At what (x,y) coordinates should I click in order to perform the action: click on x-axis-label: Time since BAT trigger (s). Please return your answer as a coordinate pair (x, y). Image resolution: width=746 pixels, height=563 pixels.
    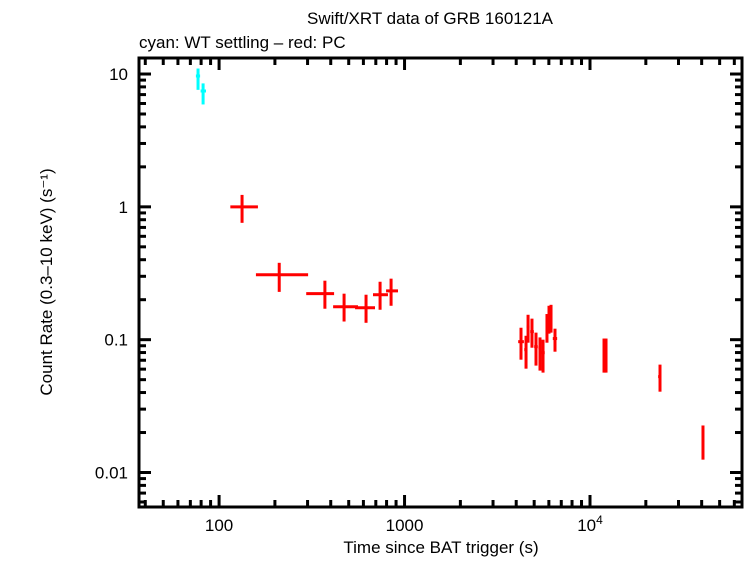
    Looking at the image, I should click on (440, 547).